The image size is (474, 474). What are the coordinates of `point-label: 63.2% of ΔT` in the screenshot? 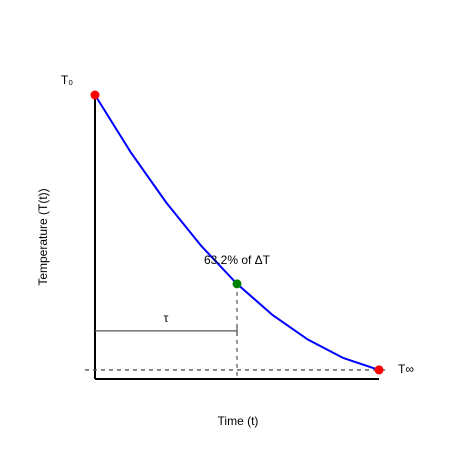 It's located at (237, 260).